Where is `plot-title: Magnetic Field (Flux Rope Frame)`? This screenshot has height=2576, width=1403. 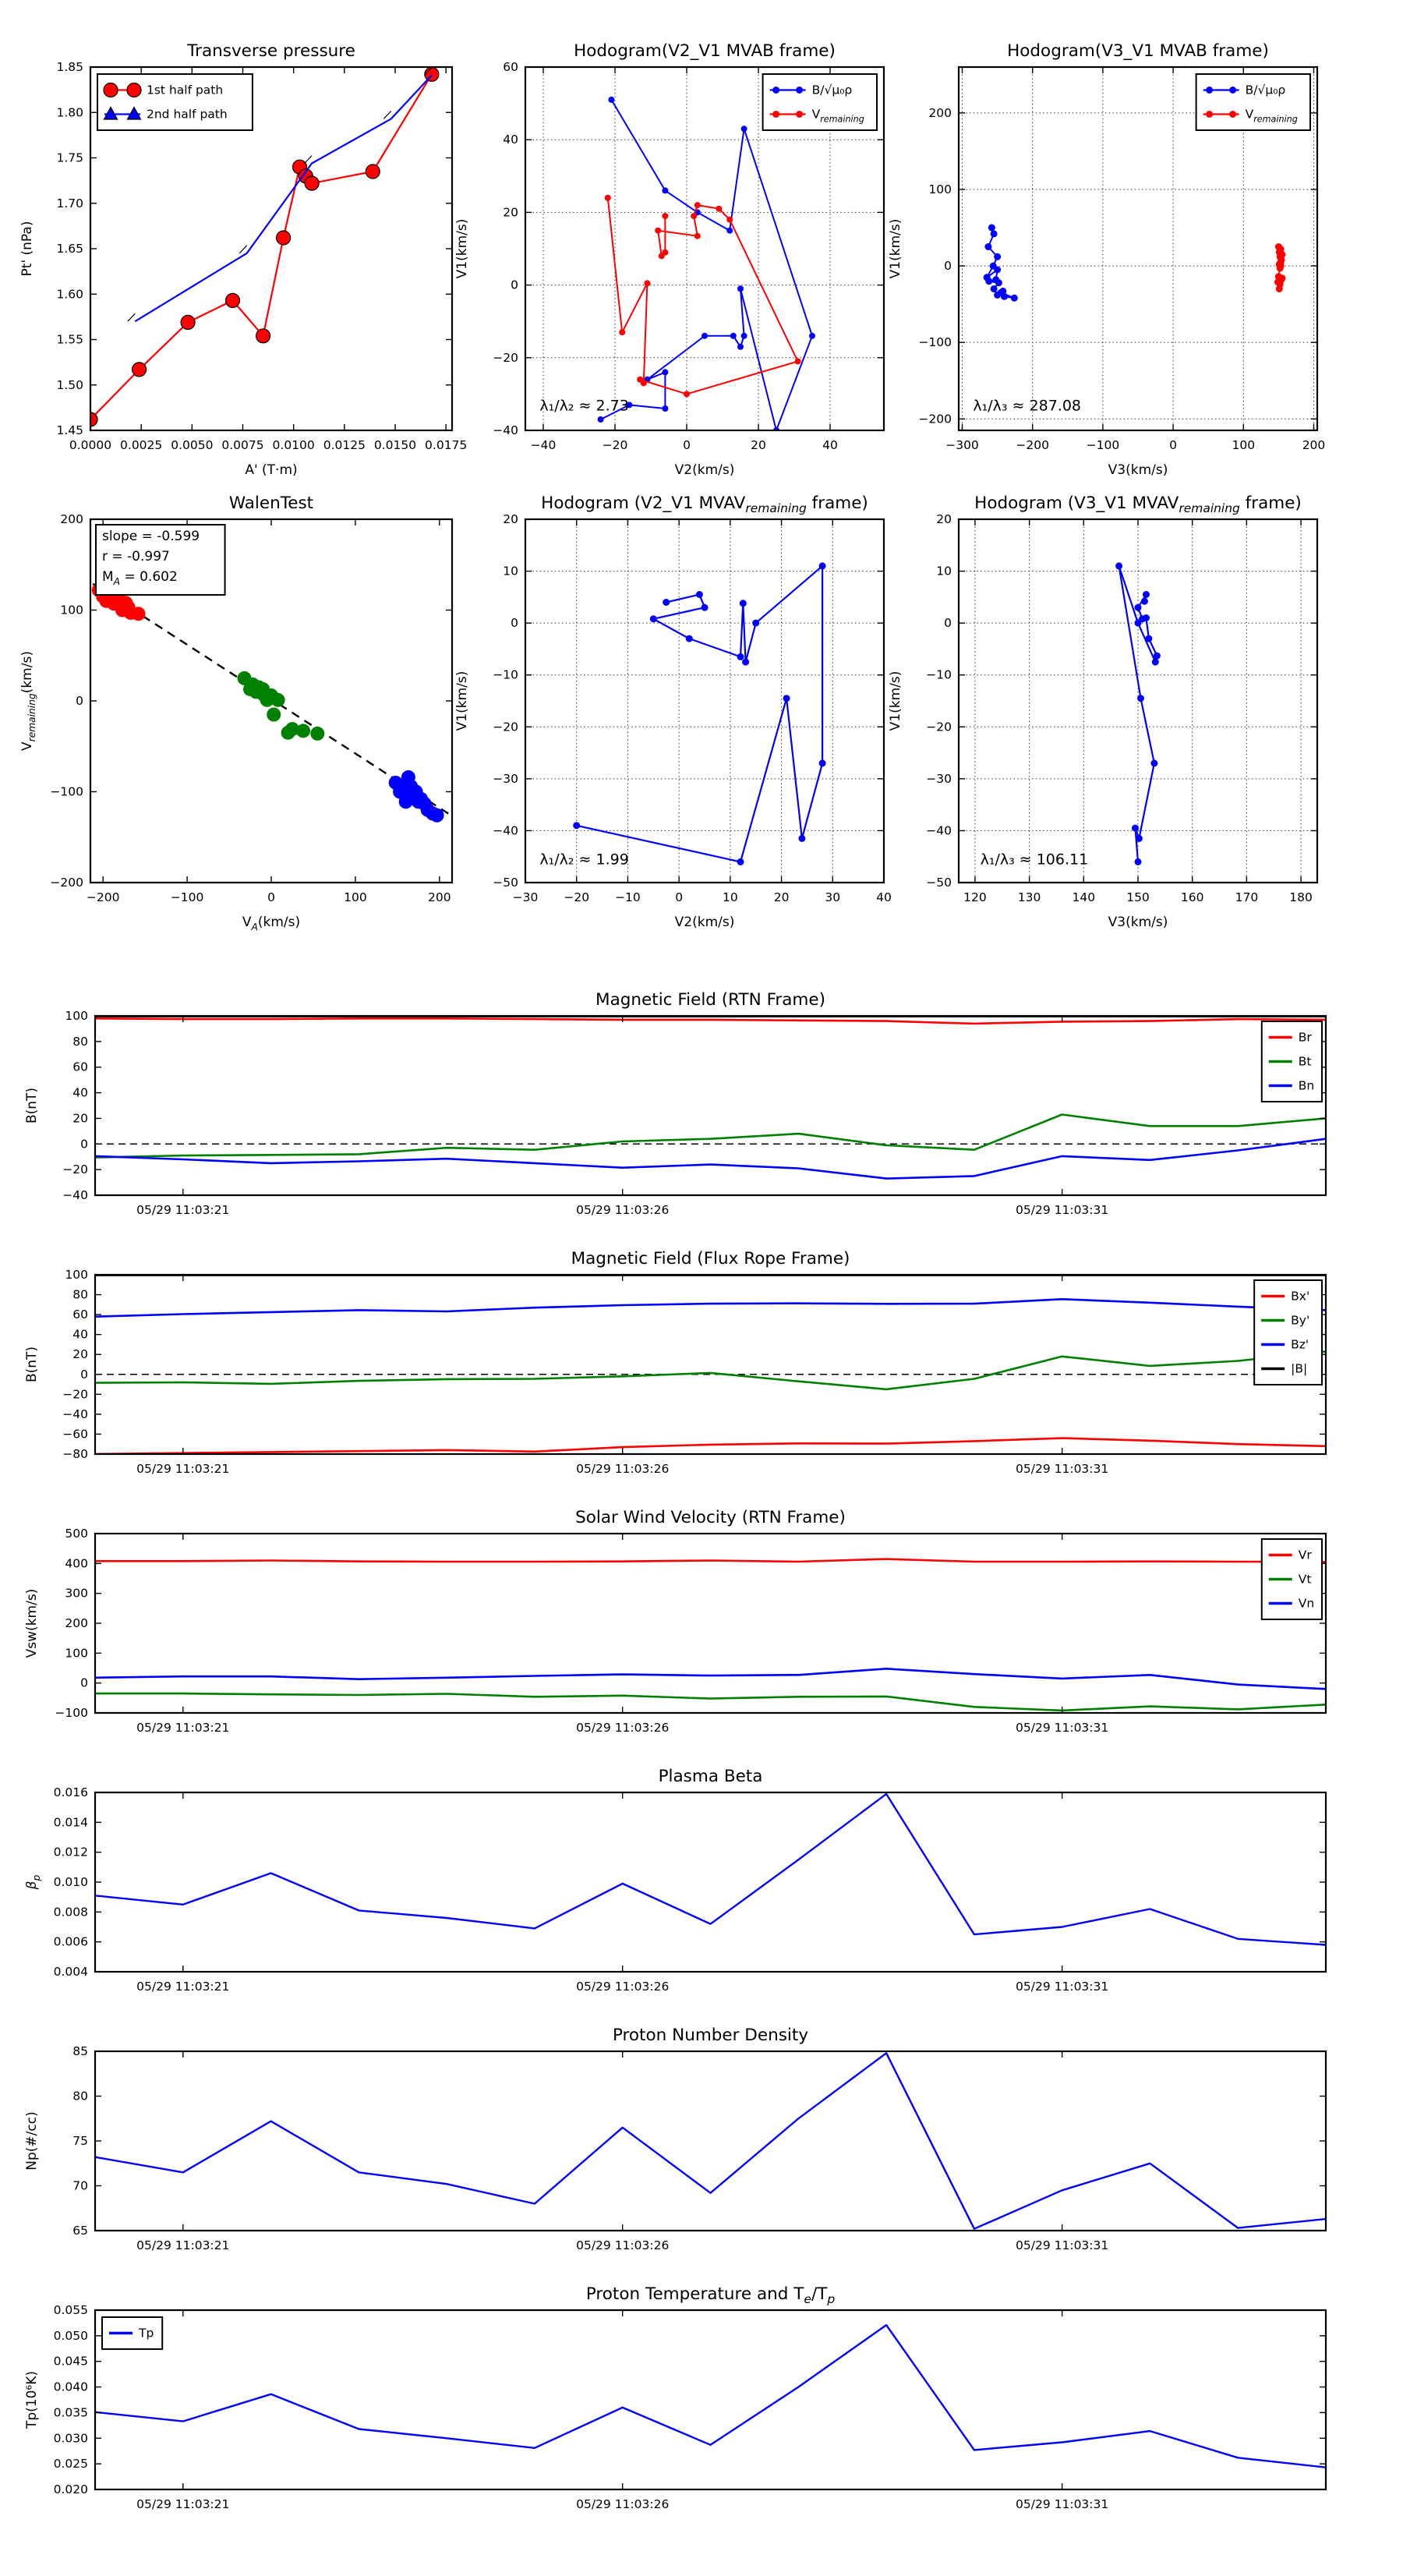
plot-title: Magnetic Field (Flux Rope Frame) is located at coordinates (710, 1259).